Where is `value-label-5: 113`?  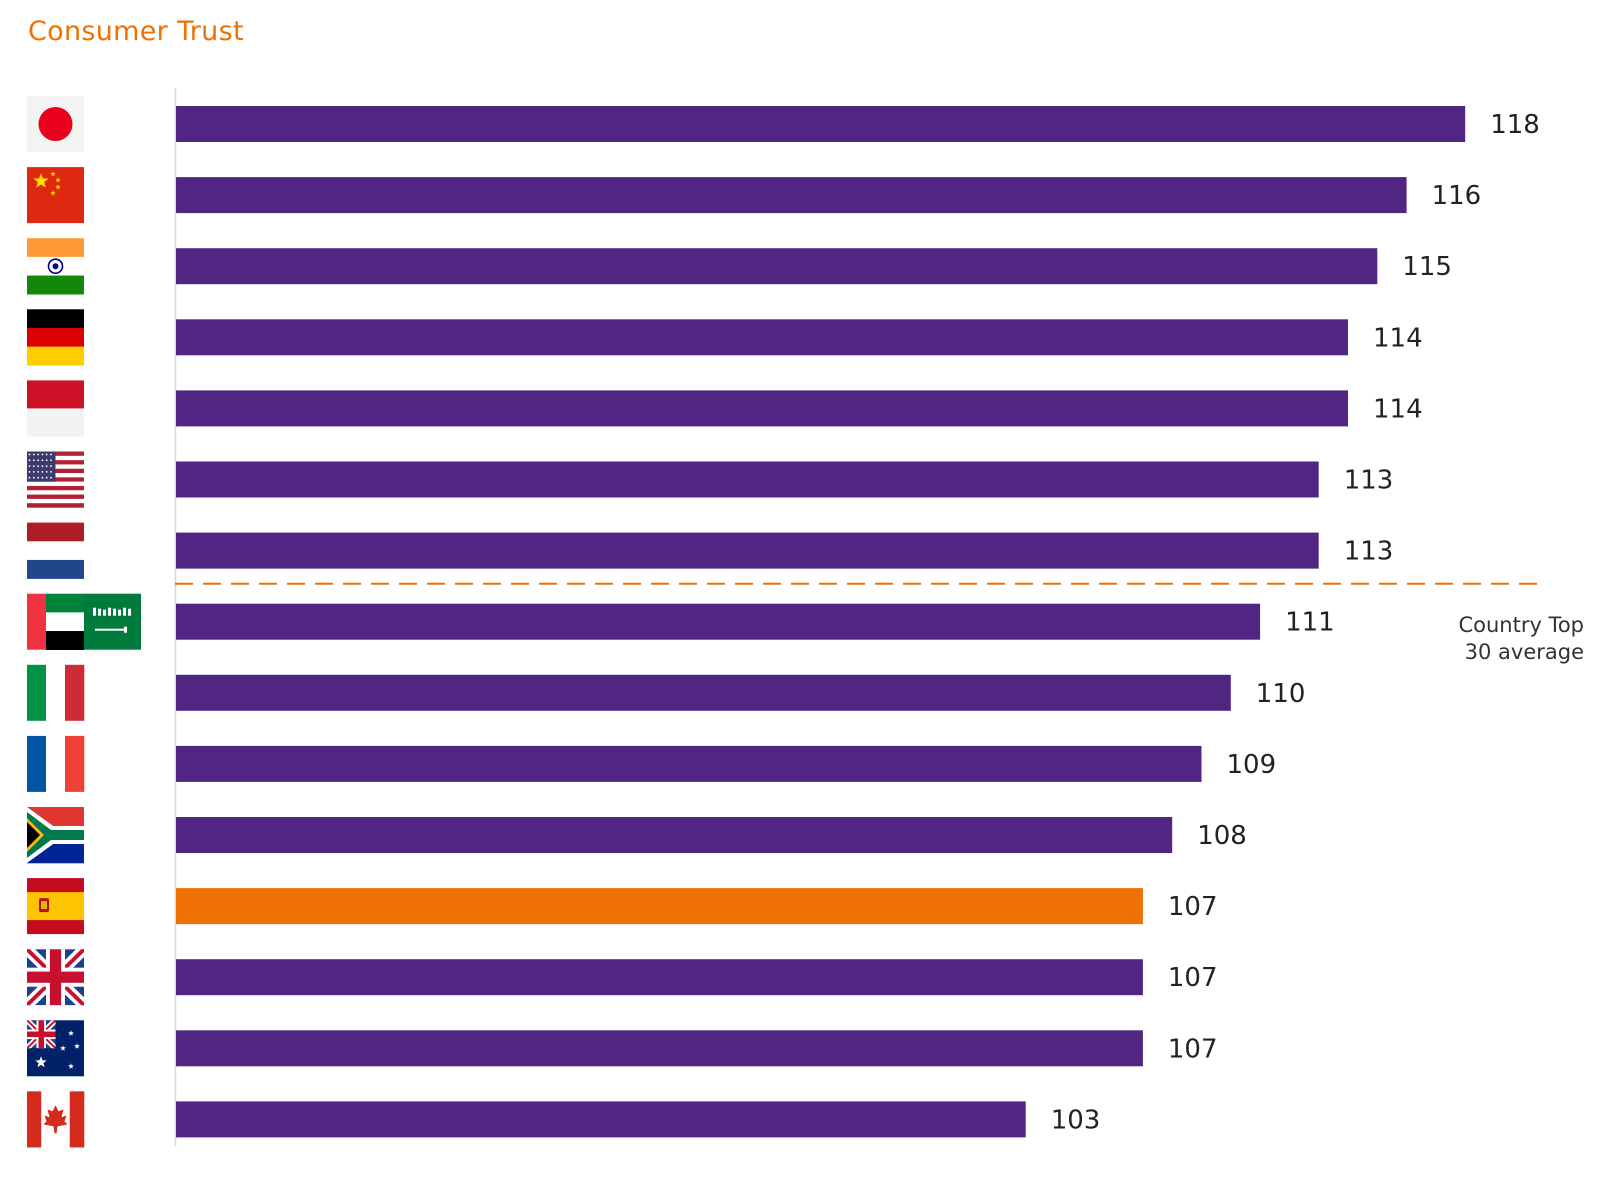 value-label-5: 113 is located at coordinates (1369, 481).